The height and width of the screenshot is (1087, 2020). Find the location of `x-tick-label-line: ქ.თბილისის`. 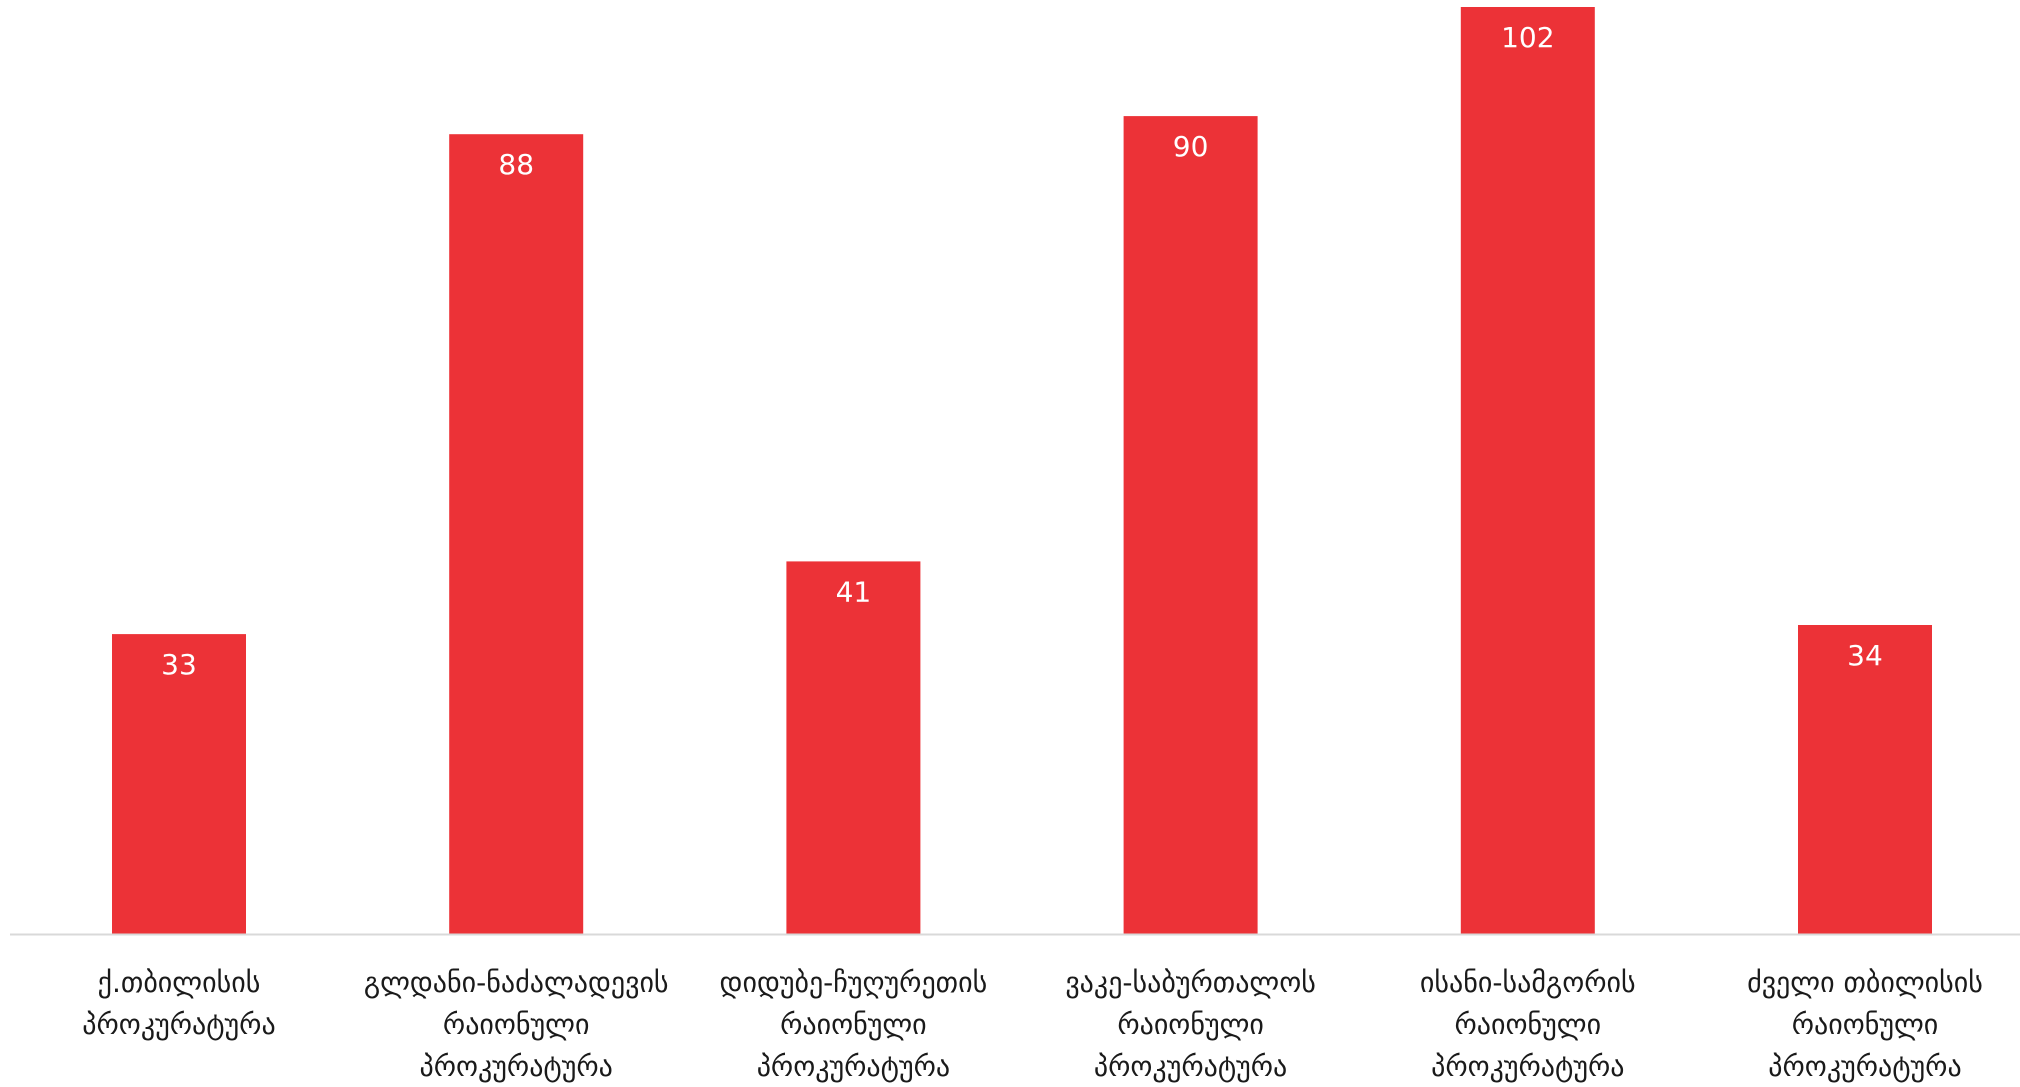

x-tick-label-line: ქ.თბილისის is located at coordinates (179, 982).